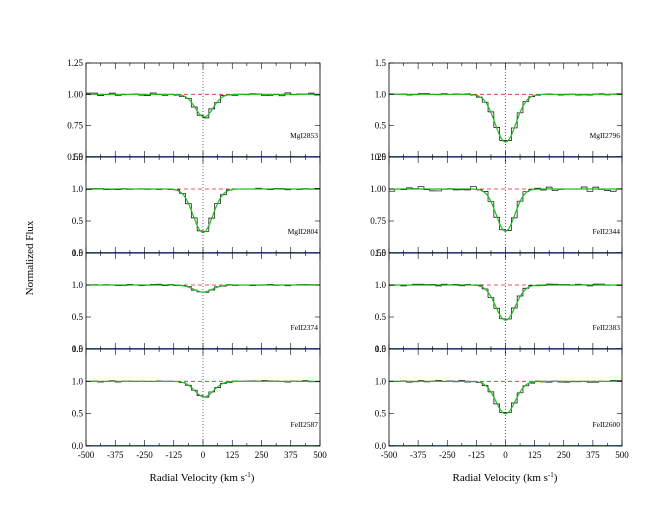 Image resolution: width=660 pixels, height=510 pixels. Describe the element at coordinates (500, 478) in the screenshot. I see `x-axis-title-right-main: Radial Velocity (km s` at that location.